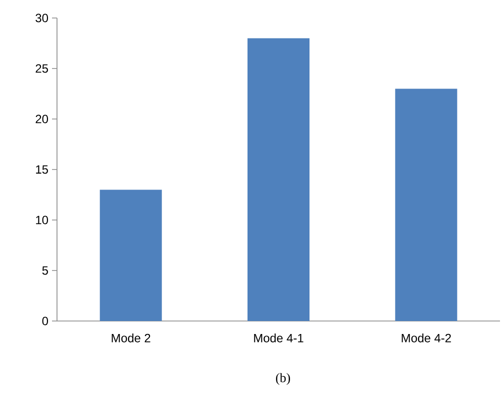 The image size is (504, 402). Describe the element at coordinates (45, 270) in the screenshot. I see `y-tick-label: 5` at that location.